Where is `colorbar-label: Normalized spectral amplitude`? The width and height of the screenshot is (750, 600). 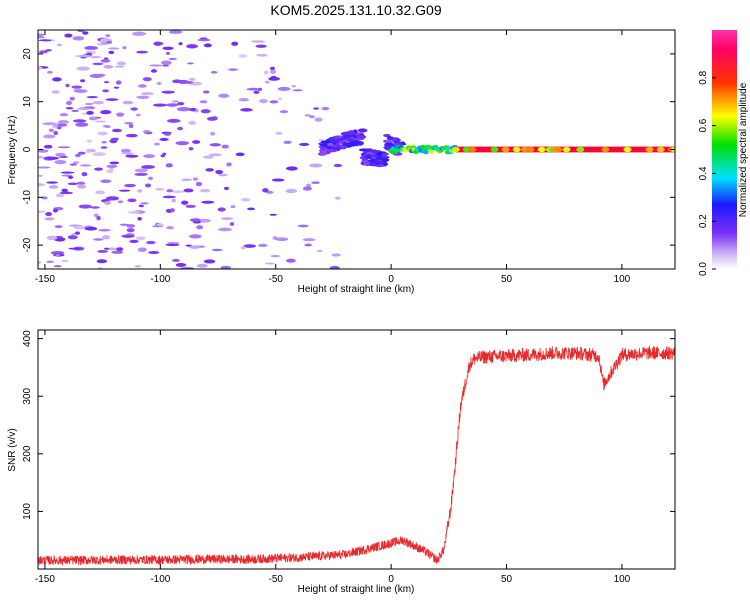 colorbar-label: Normalized spectral amplitude is located at coordinates (743, 149).